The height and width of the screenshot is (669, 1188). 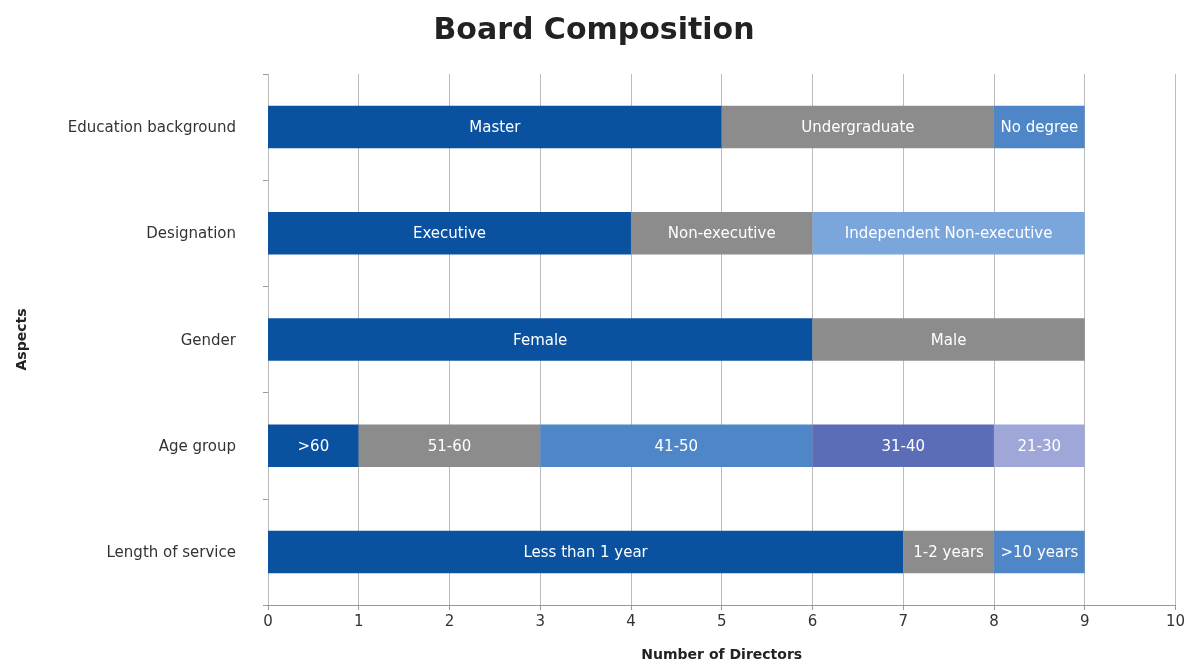 I want to click on data-label: Executive, so click(x=449, y=233).